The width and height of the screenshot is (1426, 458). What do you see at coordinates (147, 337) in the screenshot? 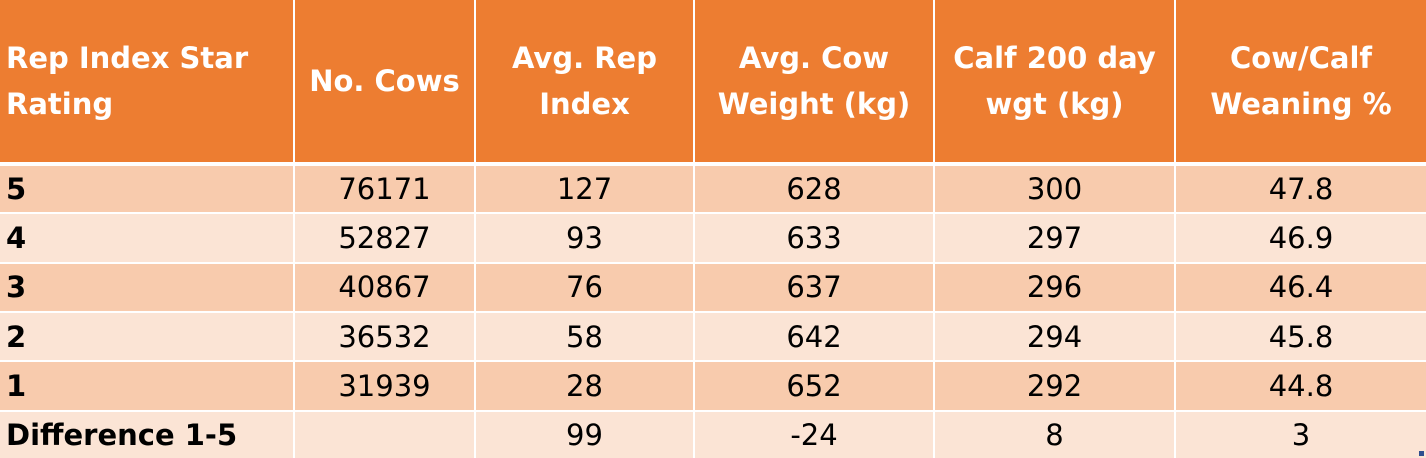
I see `cell-star-rating: 2` at bounding box center [147, 337].